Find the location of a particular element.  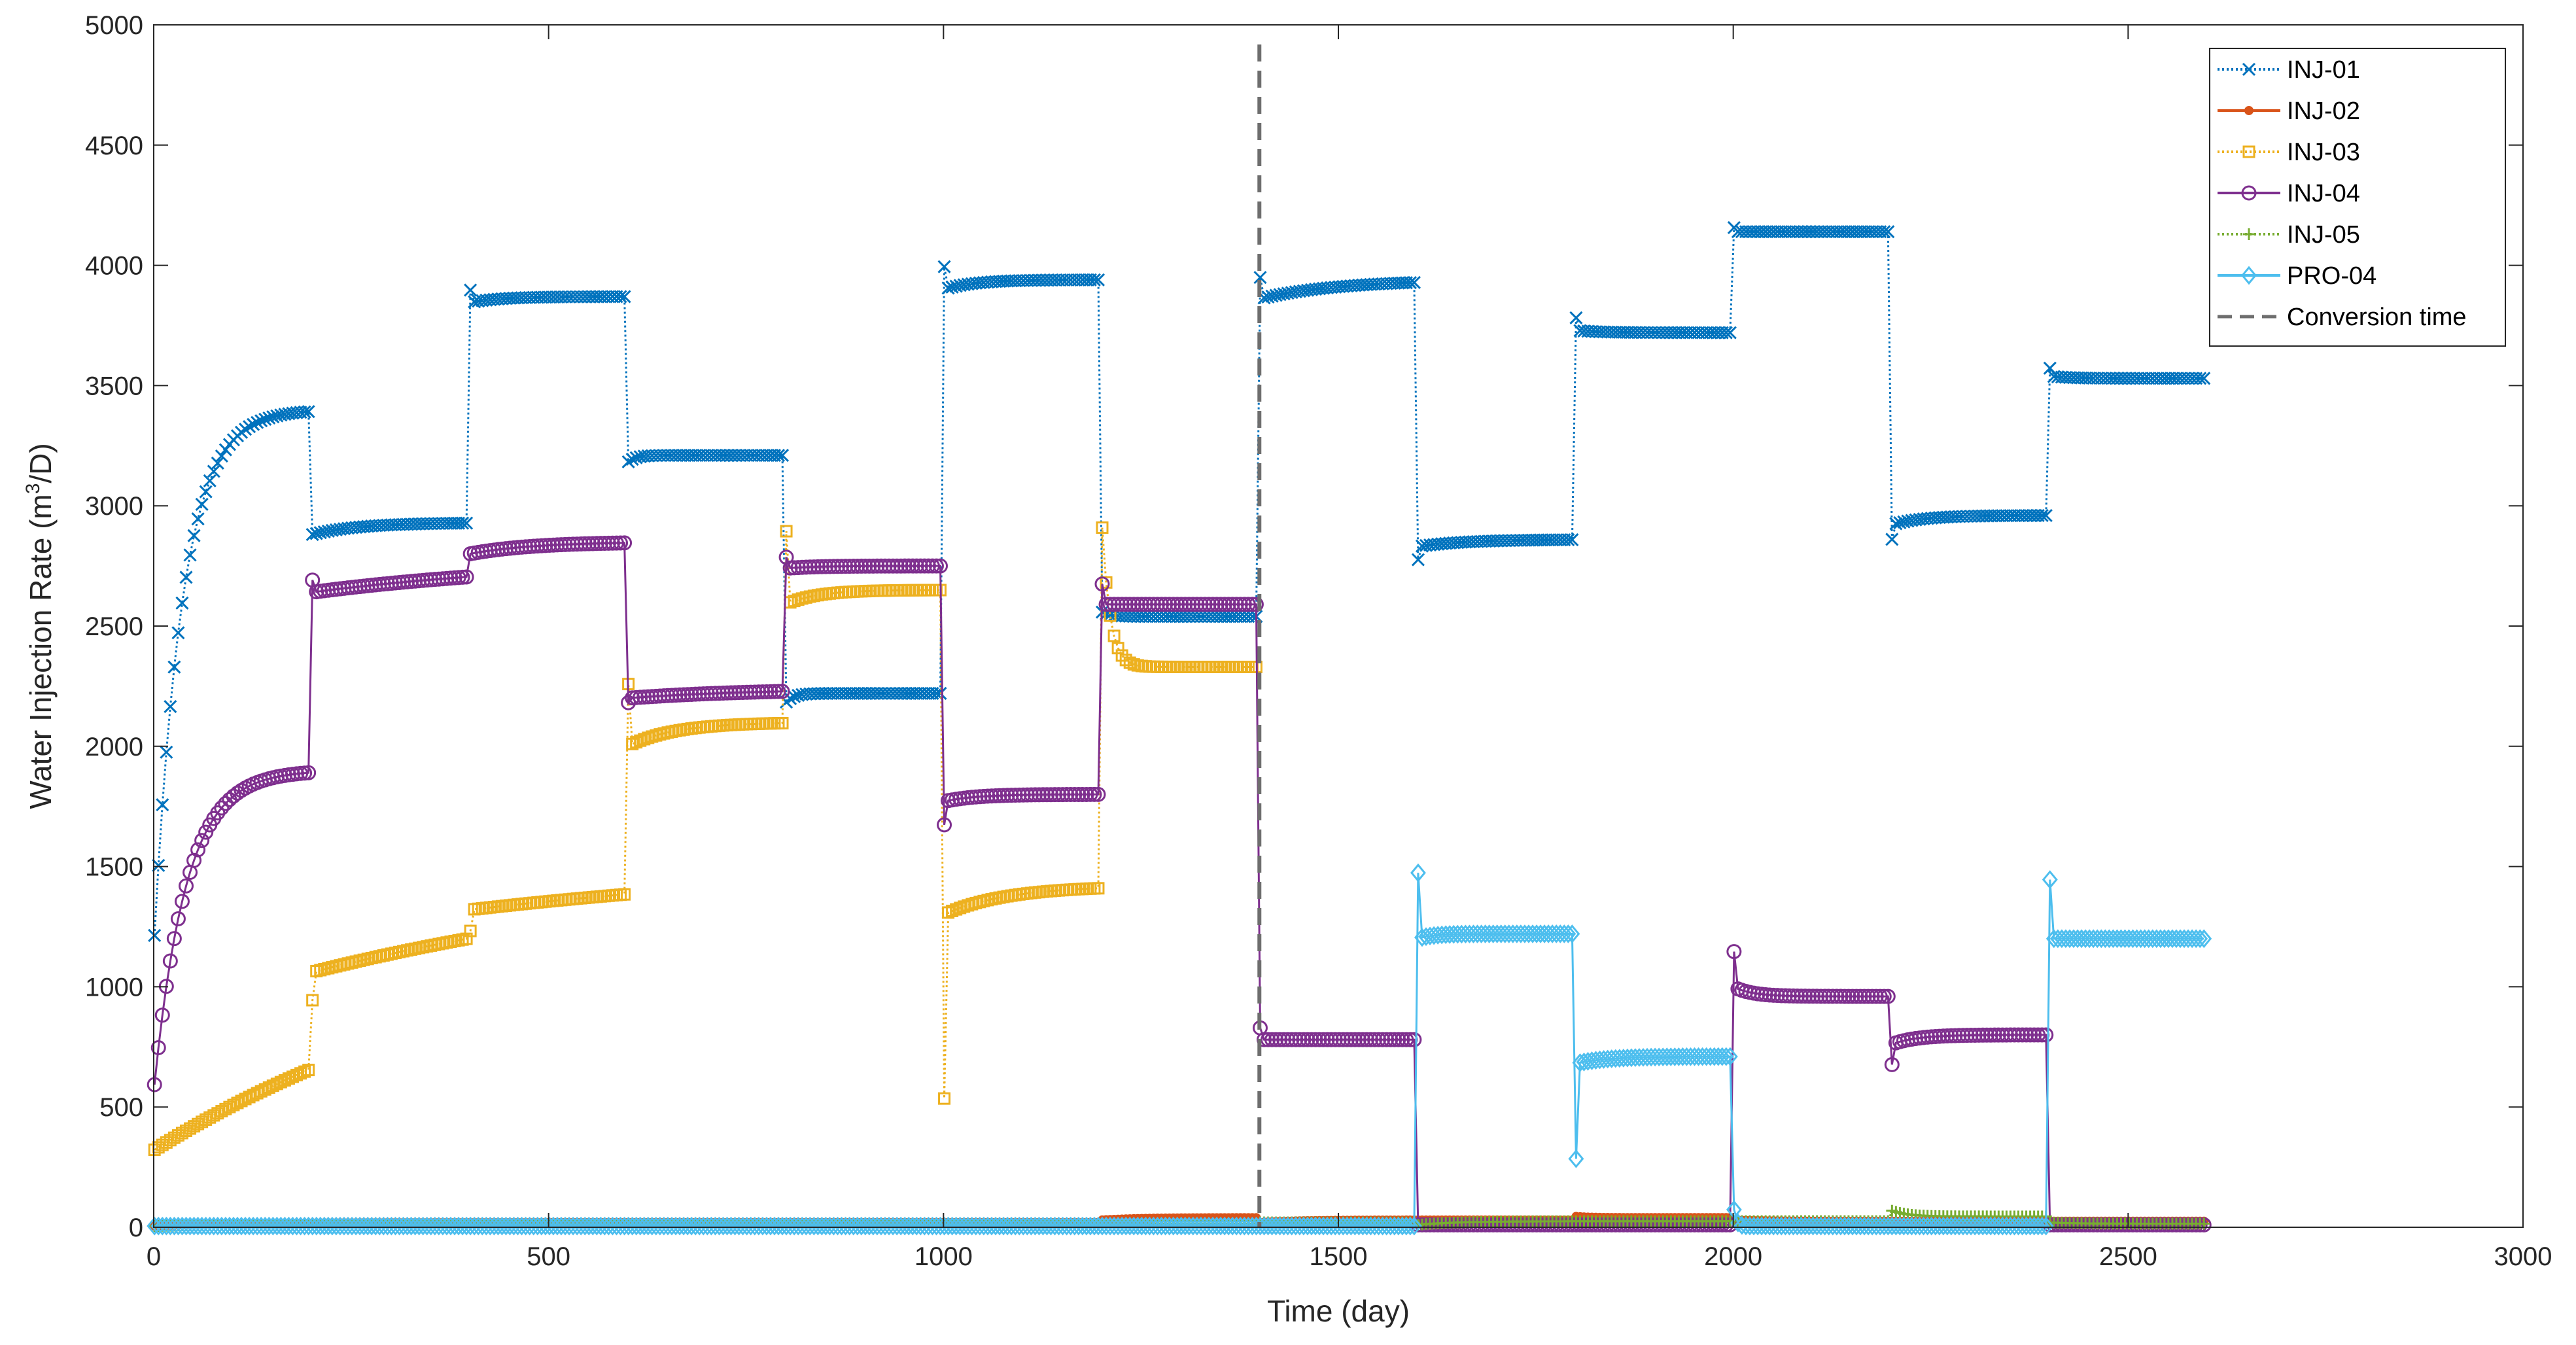

y-tick-label: 0 is located at coordinates (136, 1228).